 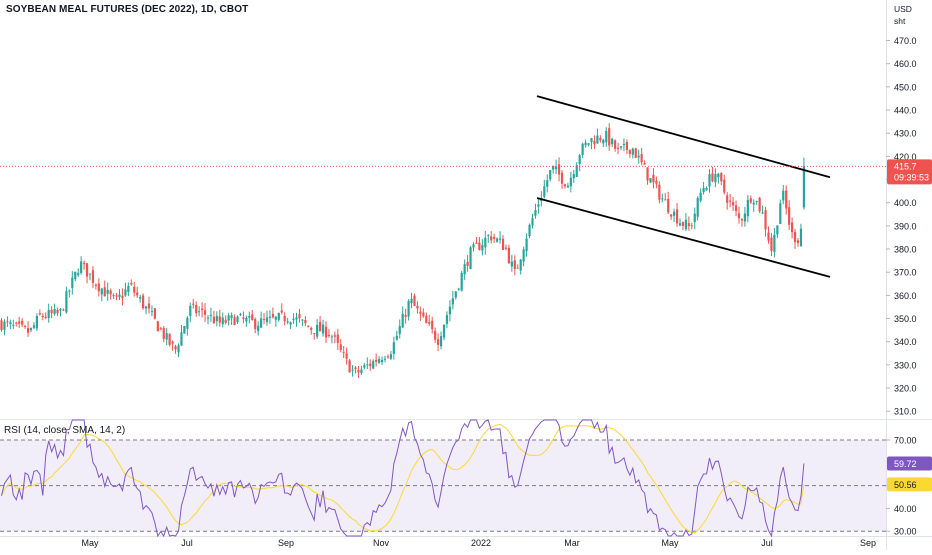 I want to click on rsi-tick-label: 70.00, so click(x=905, y=441).